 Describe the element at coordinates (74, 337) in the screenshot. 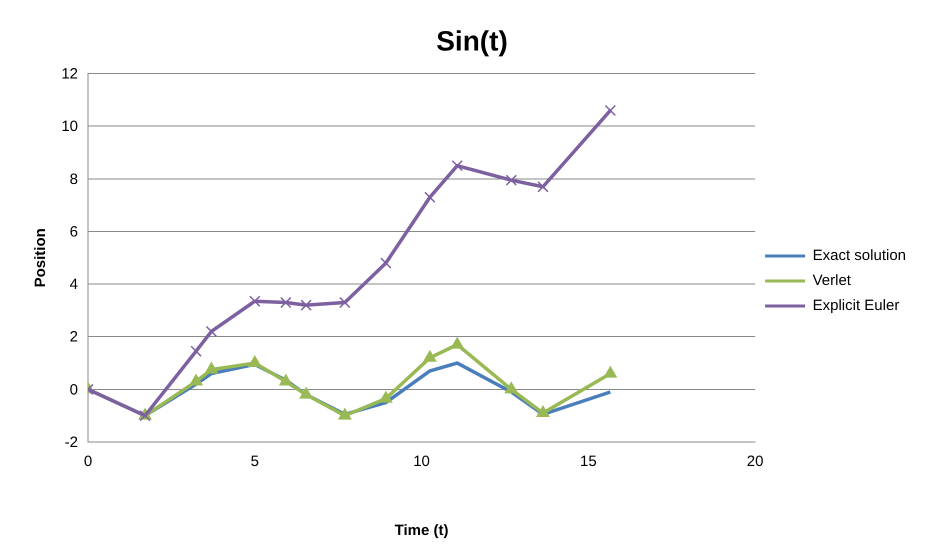

I see `y-tick-label: 2` at that location.